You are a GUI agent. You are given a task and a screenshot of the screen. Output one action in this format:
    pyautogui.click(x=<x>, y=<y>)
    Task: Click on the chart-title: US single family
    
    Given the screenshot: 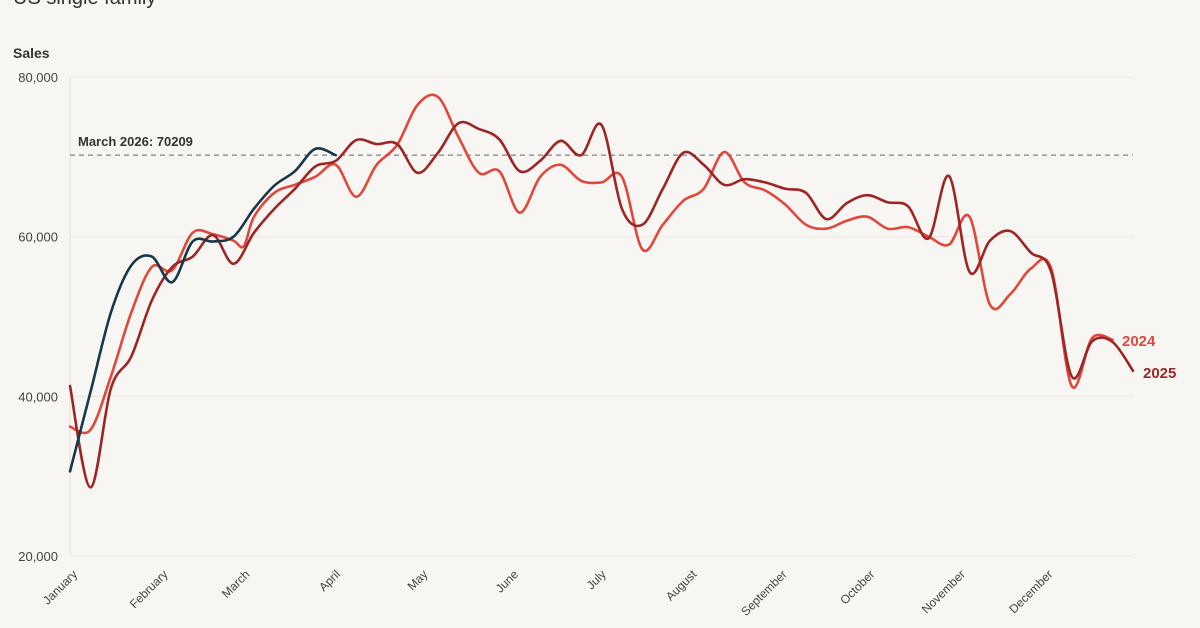 What is the action you would take?
    pyautogui.click(x=84, y=4)
    